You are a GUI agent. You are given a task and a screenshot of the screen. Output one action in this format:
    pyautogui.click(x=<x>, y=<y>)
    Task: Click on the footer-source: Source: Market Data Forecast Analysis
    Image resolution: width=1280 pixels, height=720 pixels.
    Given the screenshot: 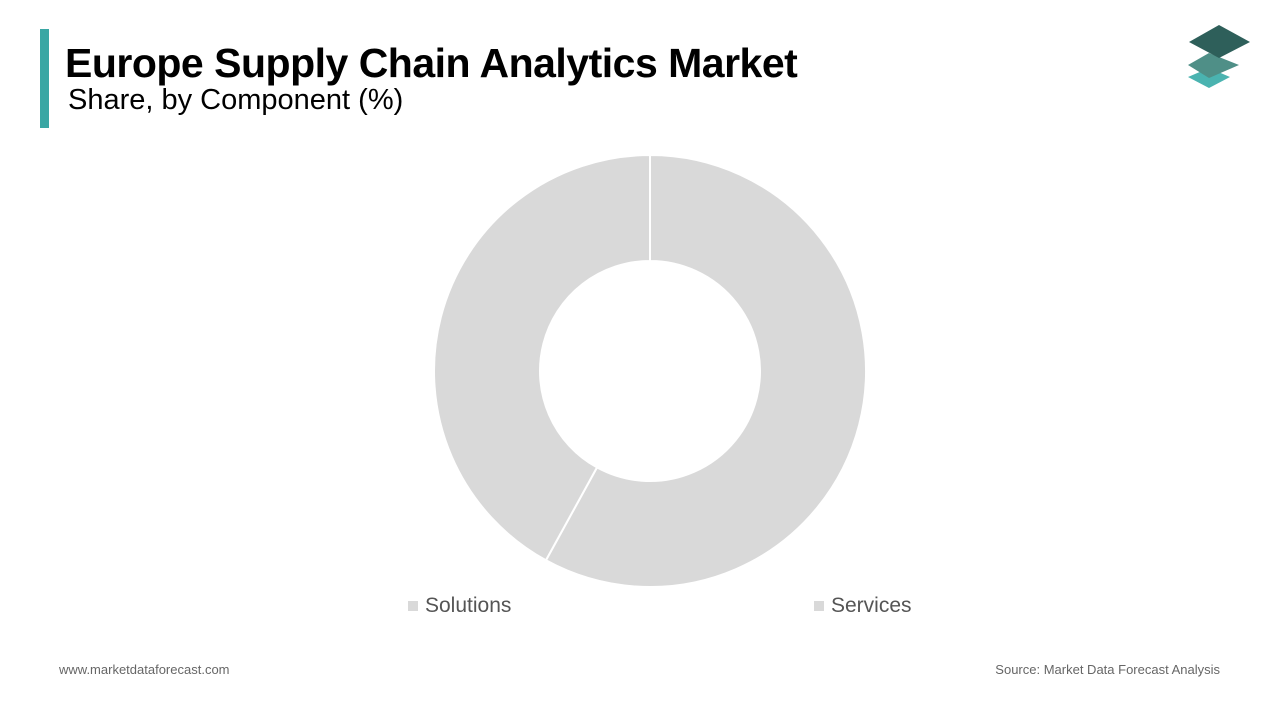 What is the action you would take?
    pyautogui.click(x=1107, y=669)
    